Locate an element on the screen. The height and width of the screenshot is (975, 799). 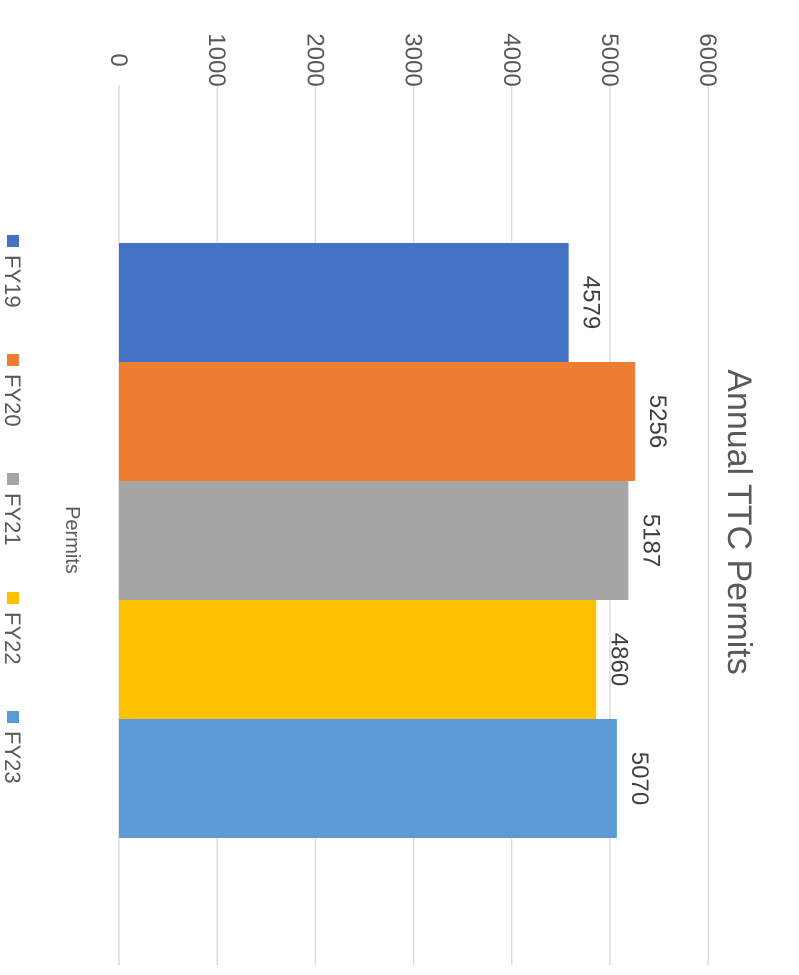
data-label-fy20: 5256 is located at coordinates (657, 421).